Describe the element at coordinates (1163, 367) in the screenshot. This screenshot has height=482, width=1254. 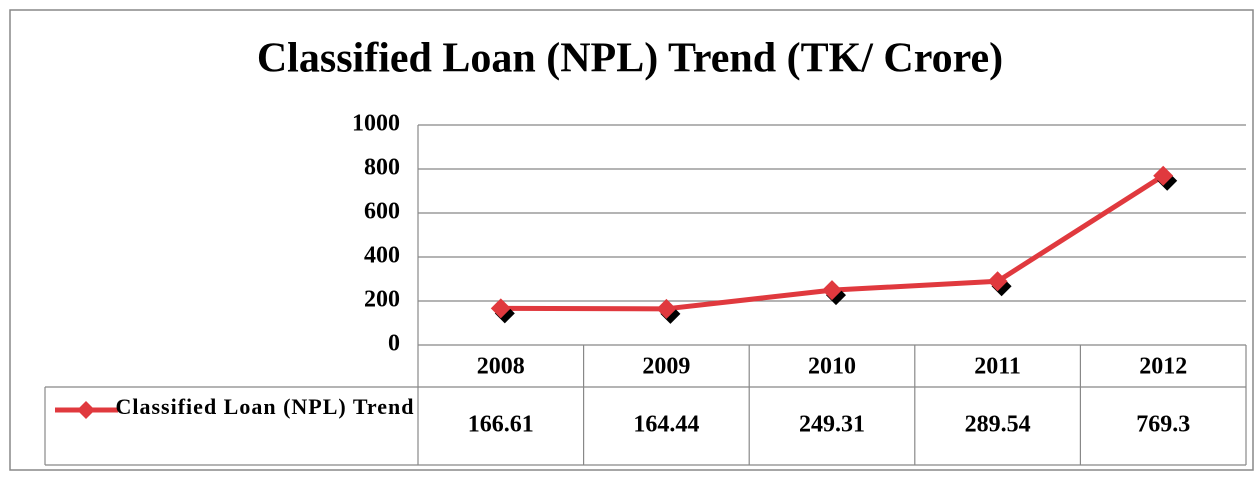
I see `x-tick-label: 2012` at that location.